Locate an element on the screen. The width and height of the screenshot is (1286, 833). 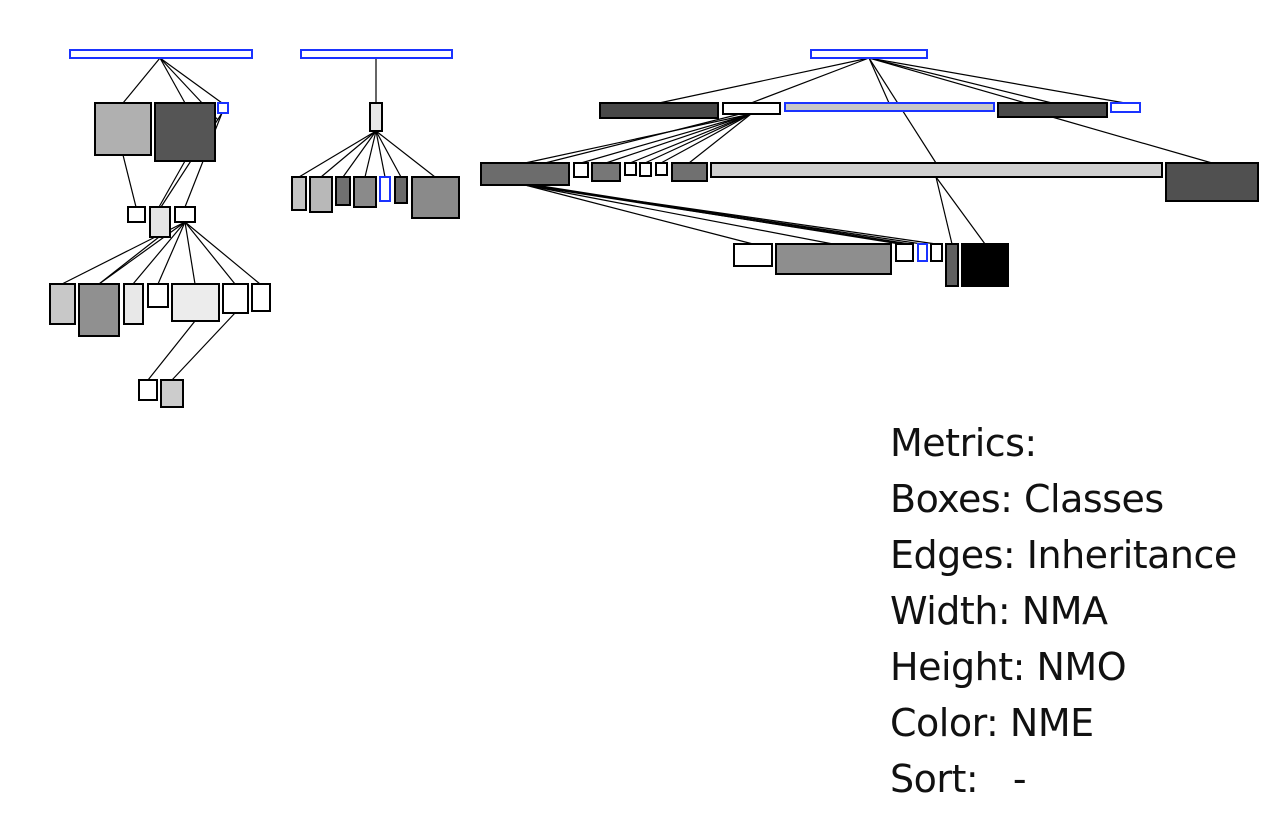
legend-width: Width: NMA is located at coordinates (999, 611).